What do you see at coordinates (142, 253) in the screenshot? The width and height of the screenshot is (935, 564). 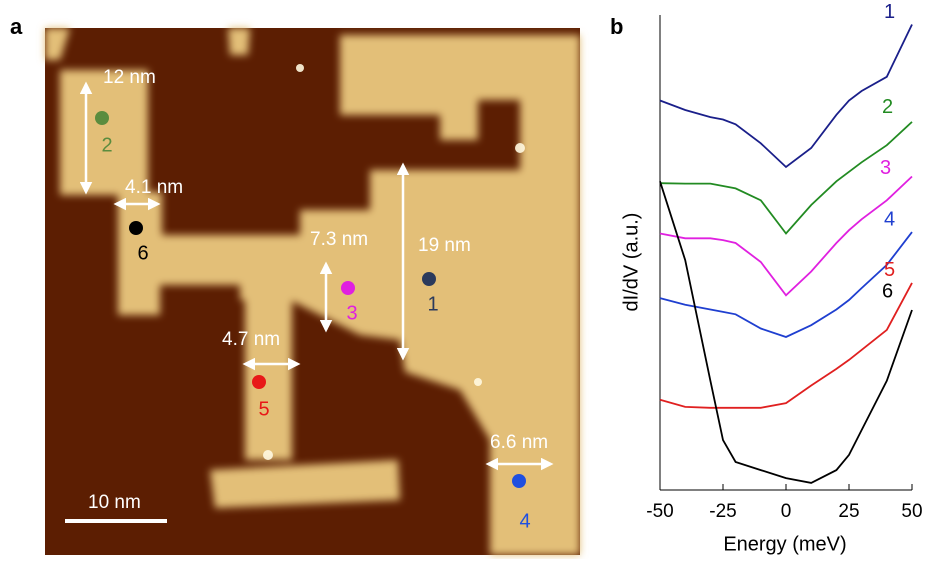 I see `point-label: 6` at bounding box center [142, 253].